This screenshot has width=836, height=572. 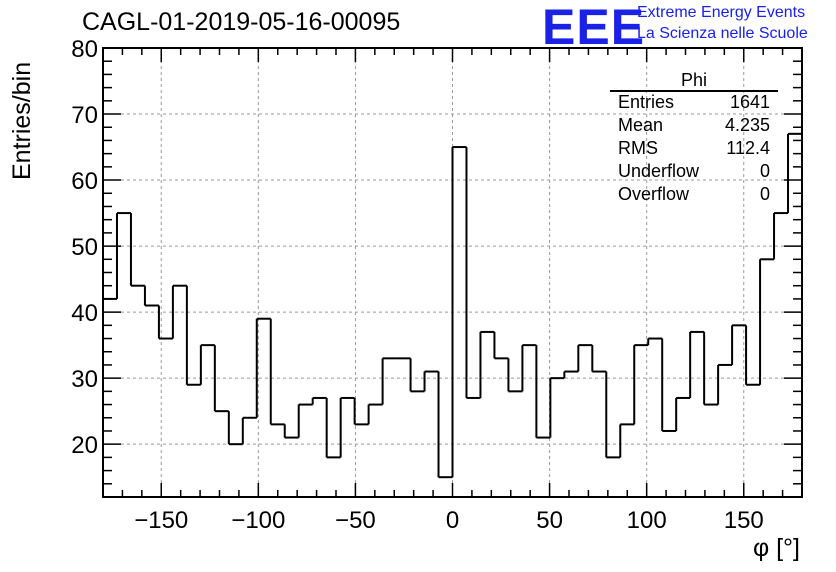 What do you see at coordinates (84, 49) in the screenshot?
I see `y-tick-label: 80` at bounding box center [84, 49].